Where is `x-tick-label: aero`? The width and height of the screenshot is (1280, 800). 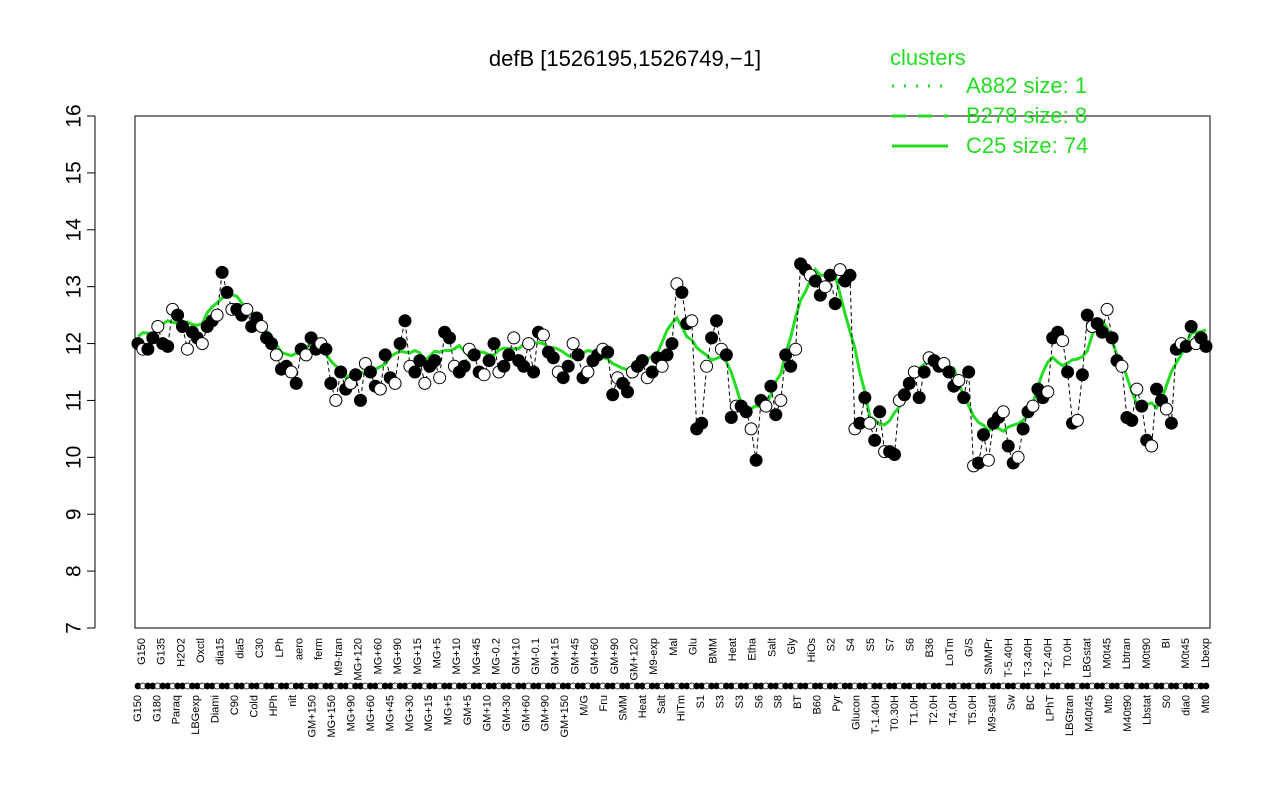 x-tick-label: aero is located at coordinates (300, 649).